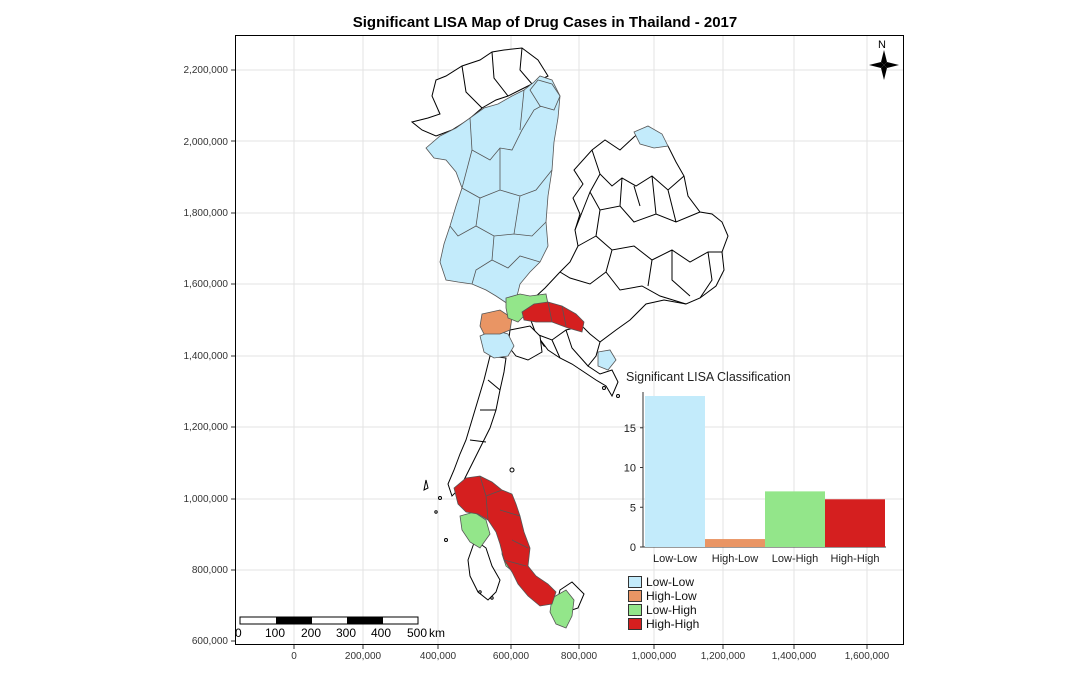 The height and width of the screenshot is (674, 1090). What do you see at coordinates (675, 559) in the screenshot?
I see `bar-category-label: Low-Low` at bounding box center [675, 559].